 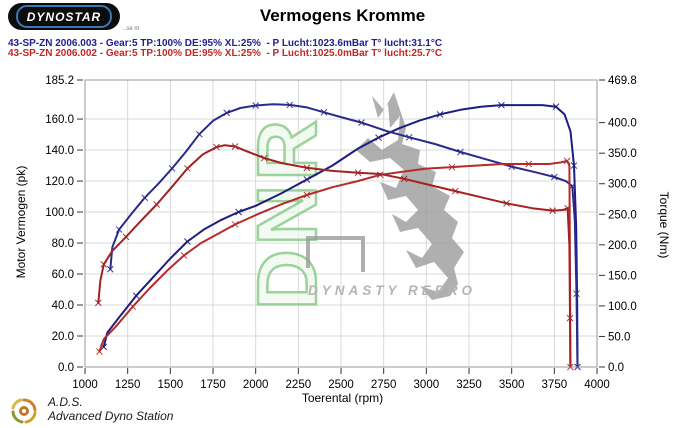 I want to click on watermark-bracket-shape, so click(x=335, y=254).